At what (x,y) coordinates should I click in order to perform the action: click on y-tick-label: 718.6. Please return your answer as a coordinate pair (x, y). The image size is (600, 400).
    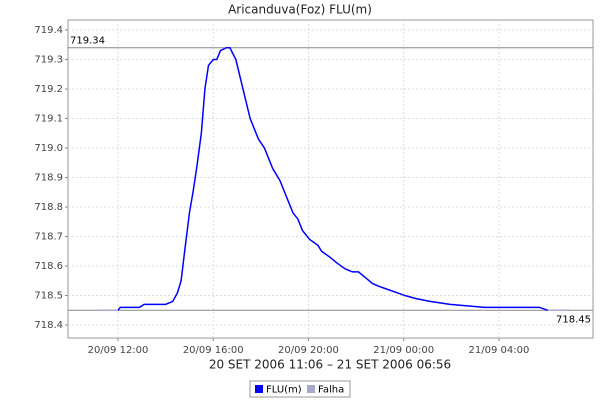
    Looking at the image, I should click on (48, 266).